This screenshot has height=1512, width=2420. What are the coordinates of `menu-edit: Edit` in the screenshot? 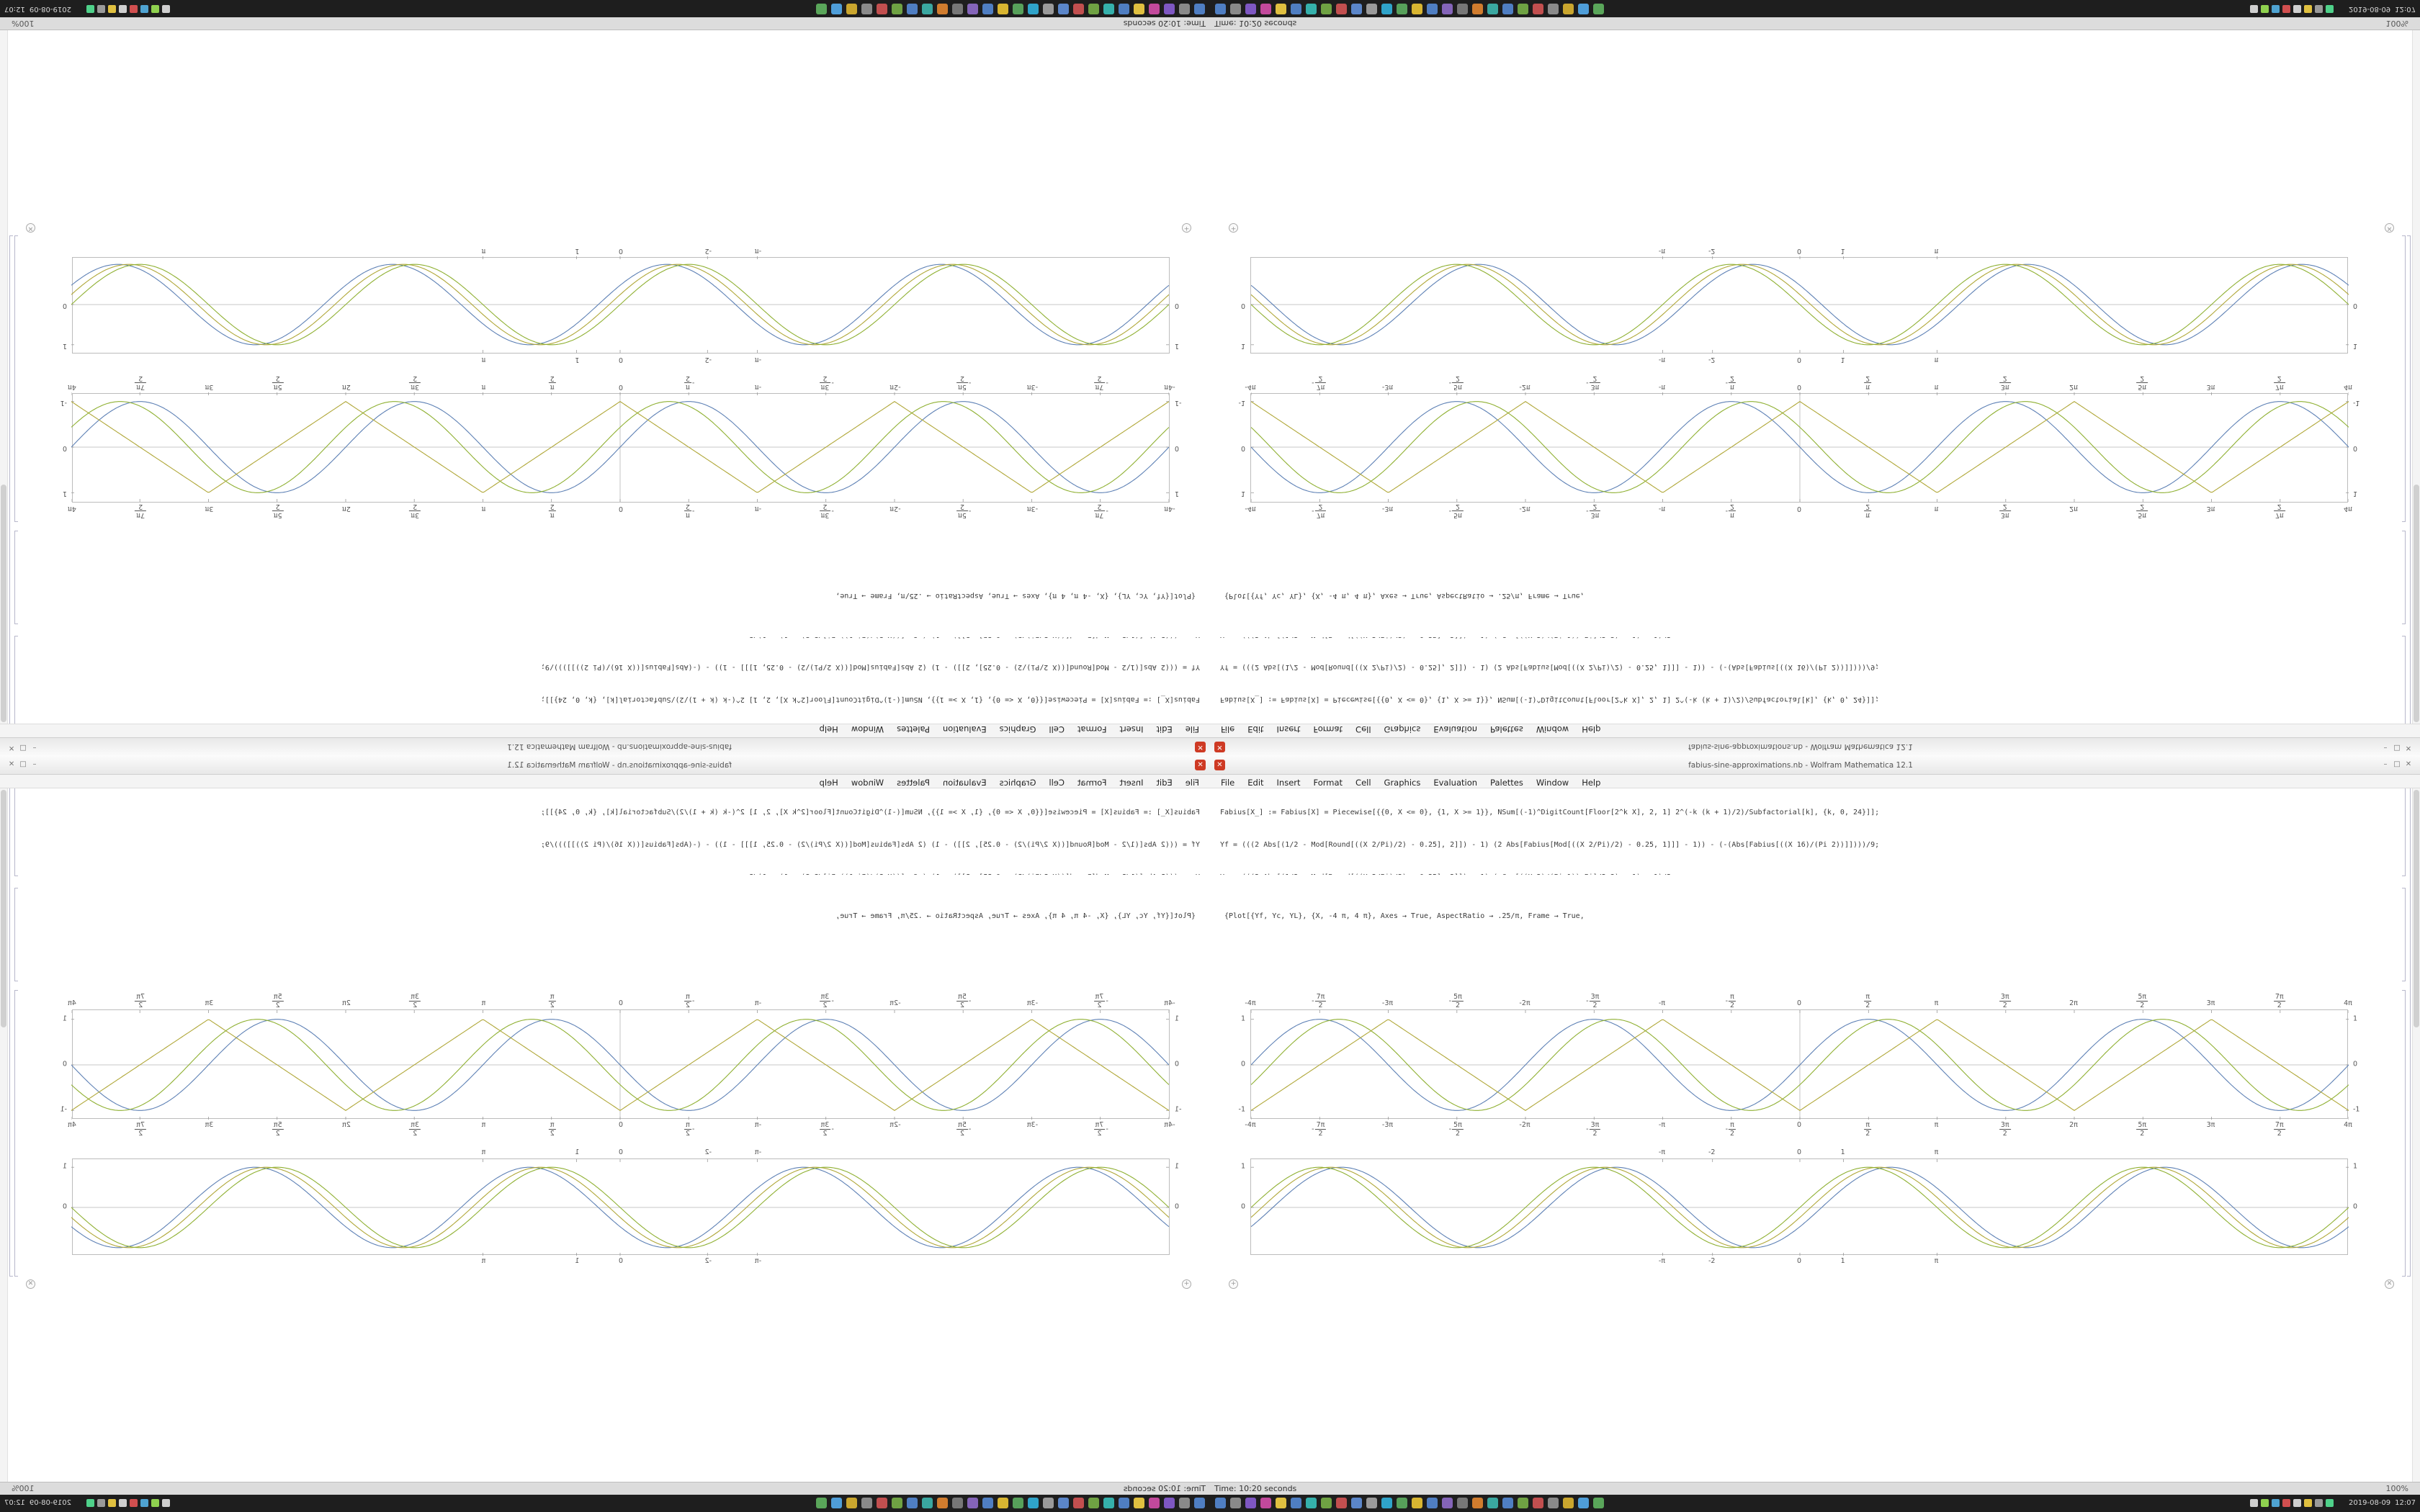 It's located at (1255, 729).